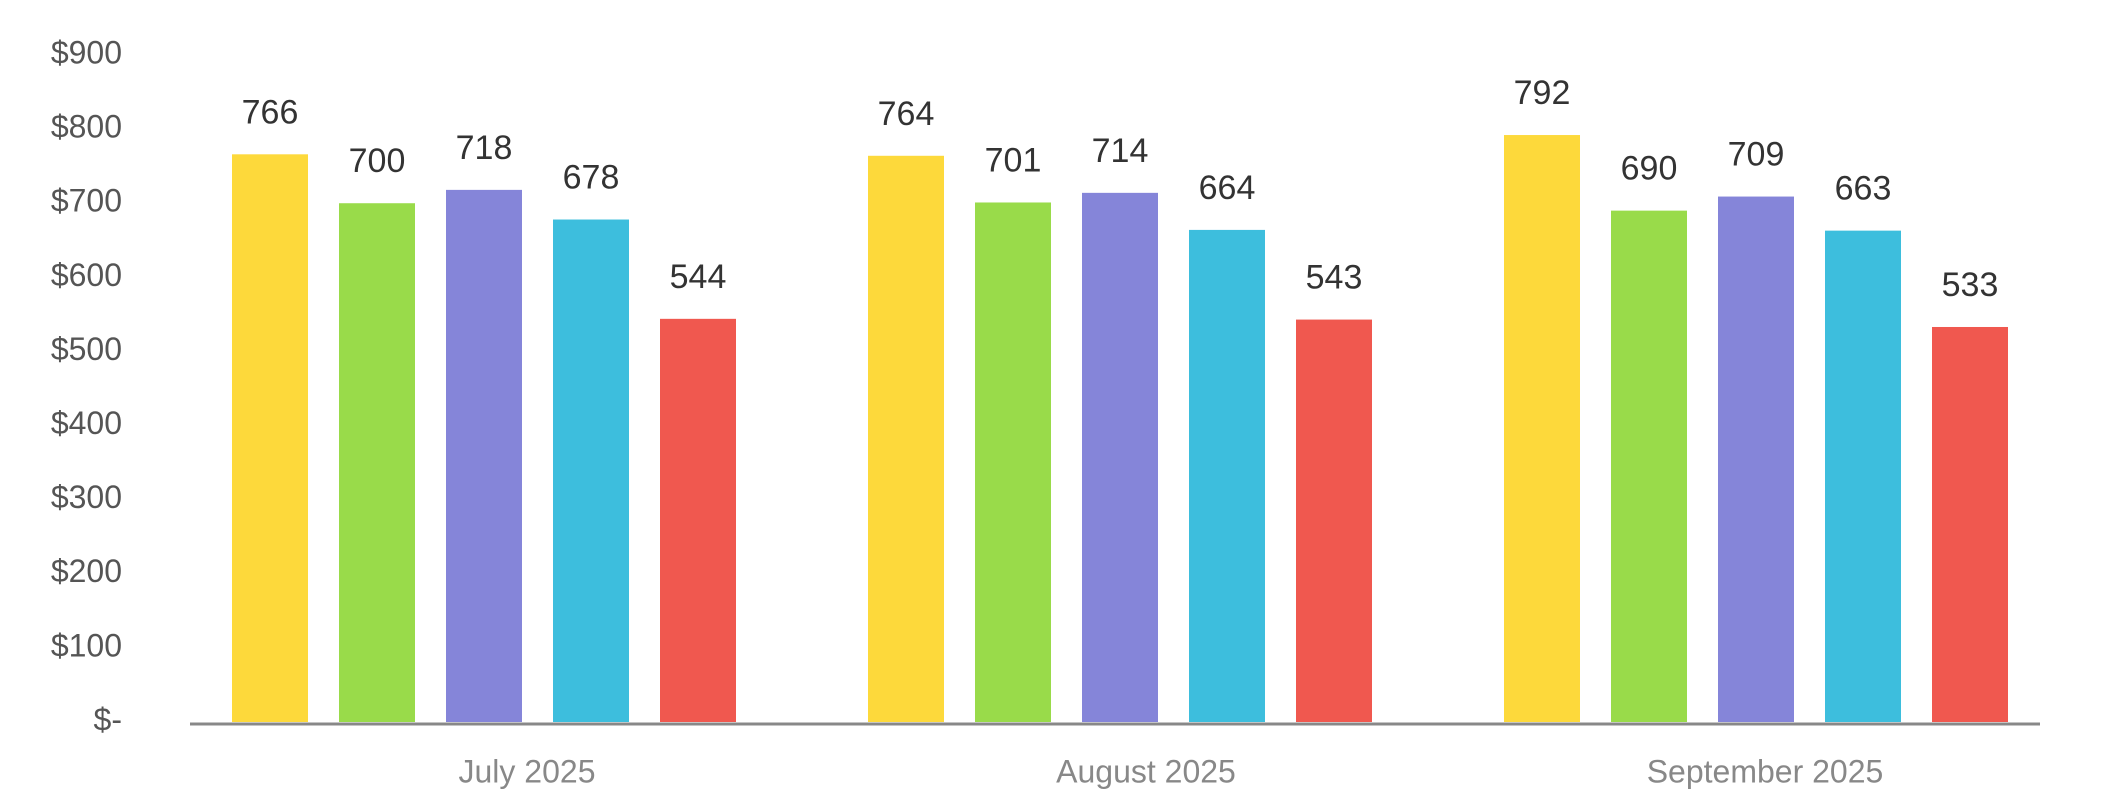 This screenshot has width=2101, height=794. What do you see at coordinates (527, 771) in the screenshot?
I see `x-tick-label: July 2025` at bounding box center [527, 771].